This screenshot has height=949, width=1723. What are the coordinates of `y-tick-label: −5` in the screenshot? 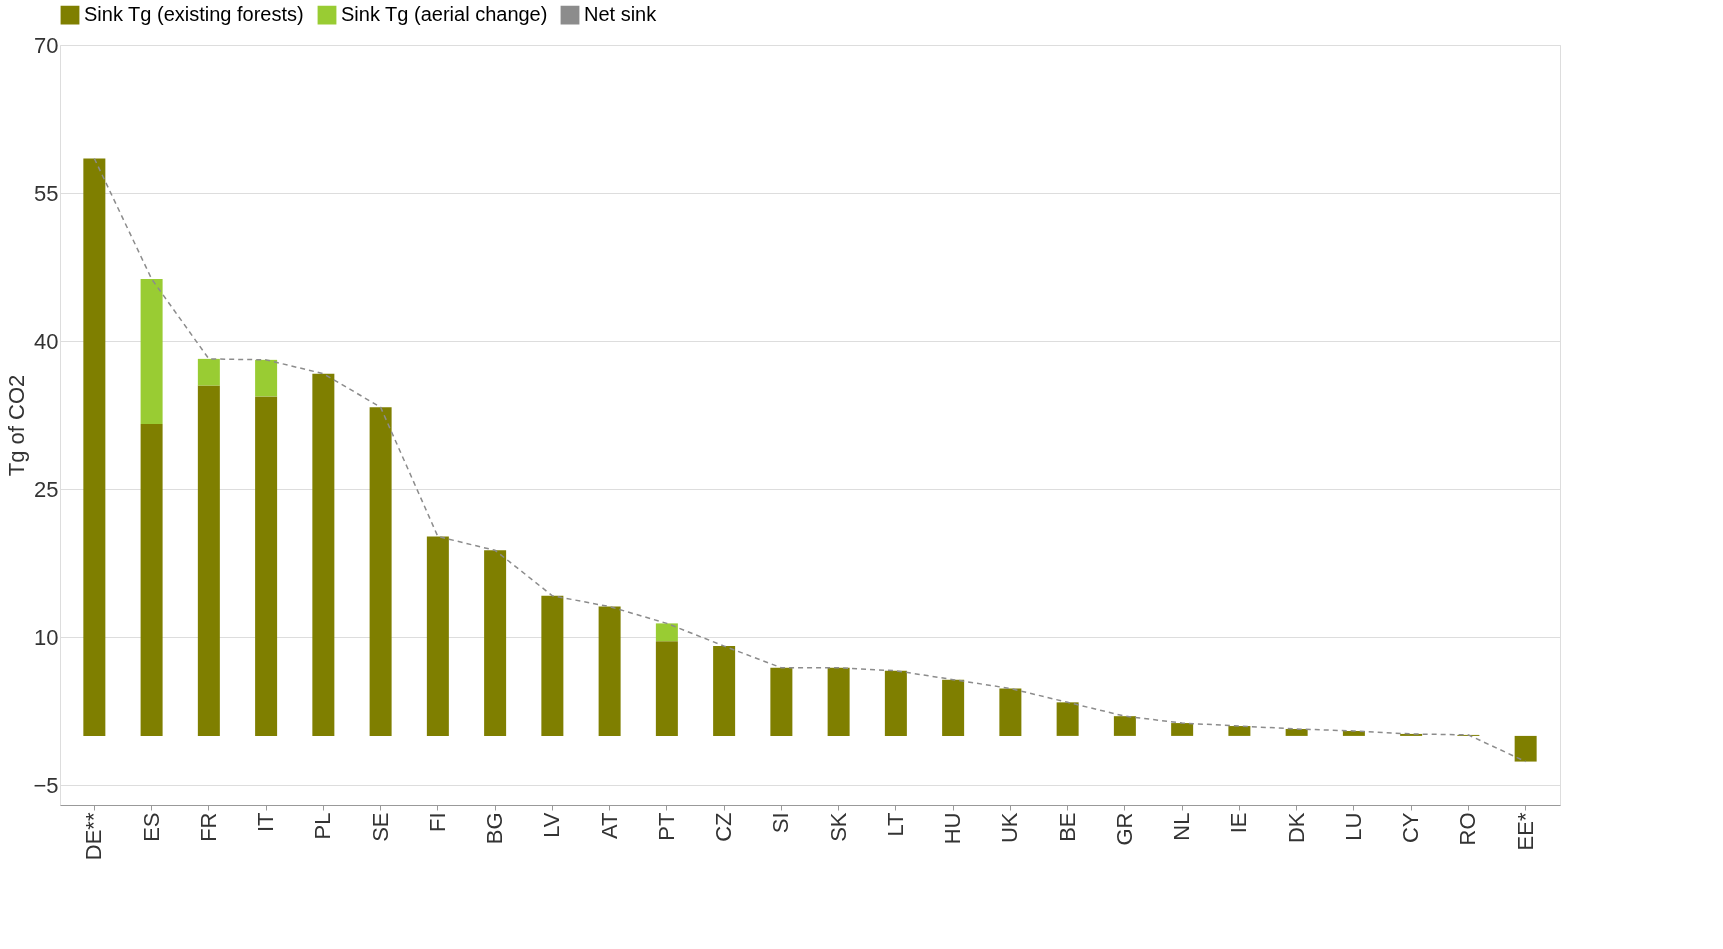 It's located at (46, 785).